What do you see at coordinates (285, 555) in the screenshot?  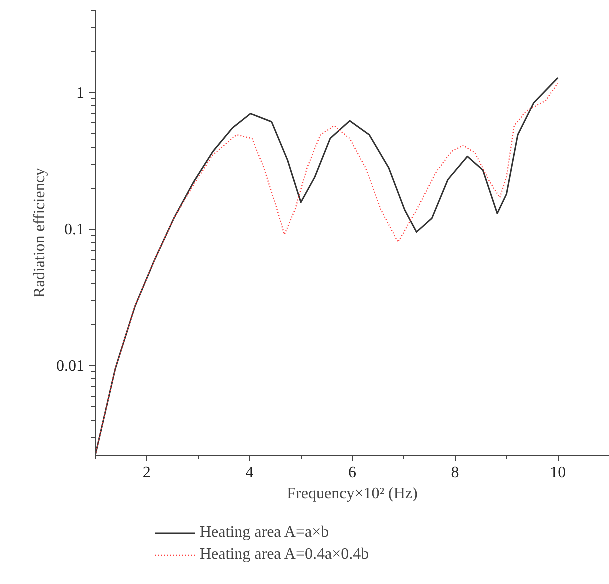 I see `legend-label: Heating area A=0.4a×0.4b` at bounding box center [285, 555].